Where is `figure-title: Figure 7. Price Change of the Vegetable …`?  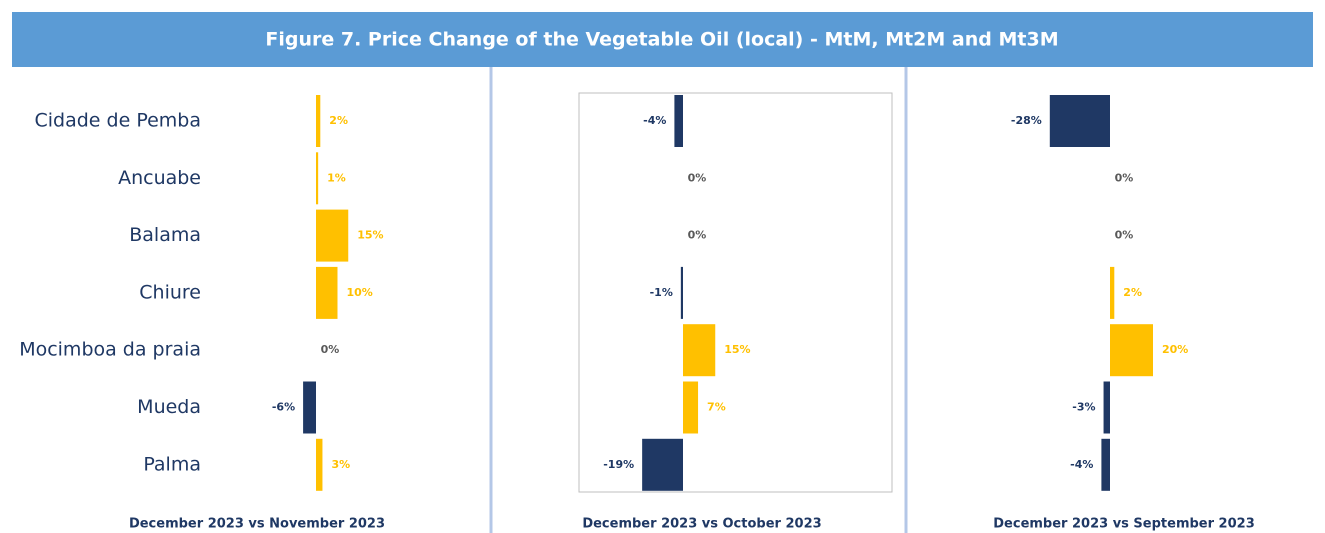
figure-title: Figure 7. Price Change of the Vegetable … is located at coordinates (661, 40).